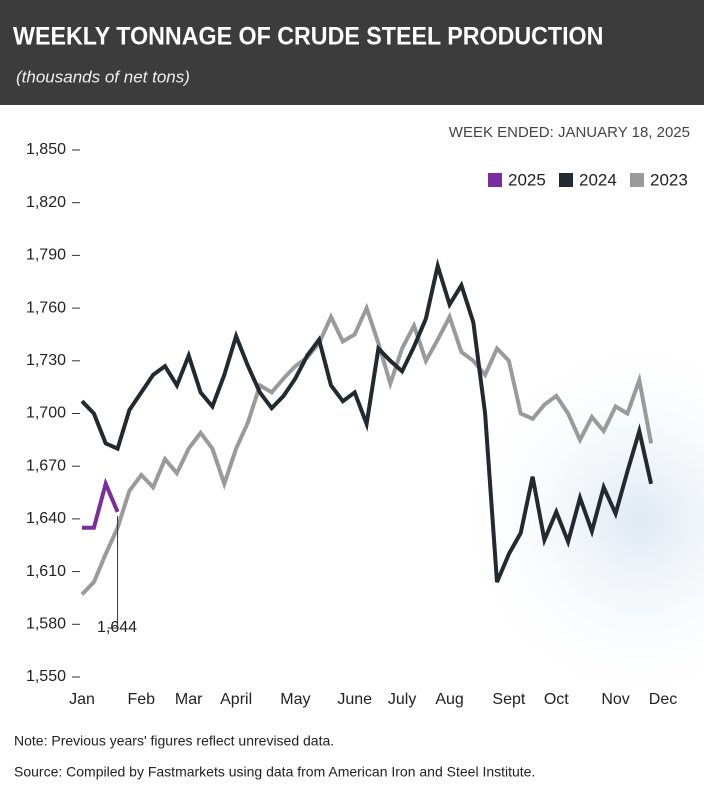 The image size is (704, 800). What do you see at coordinates (117, 627) in the screenshot?
I see `data-label: 1,644` at bounding box center [117, 627].